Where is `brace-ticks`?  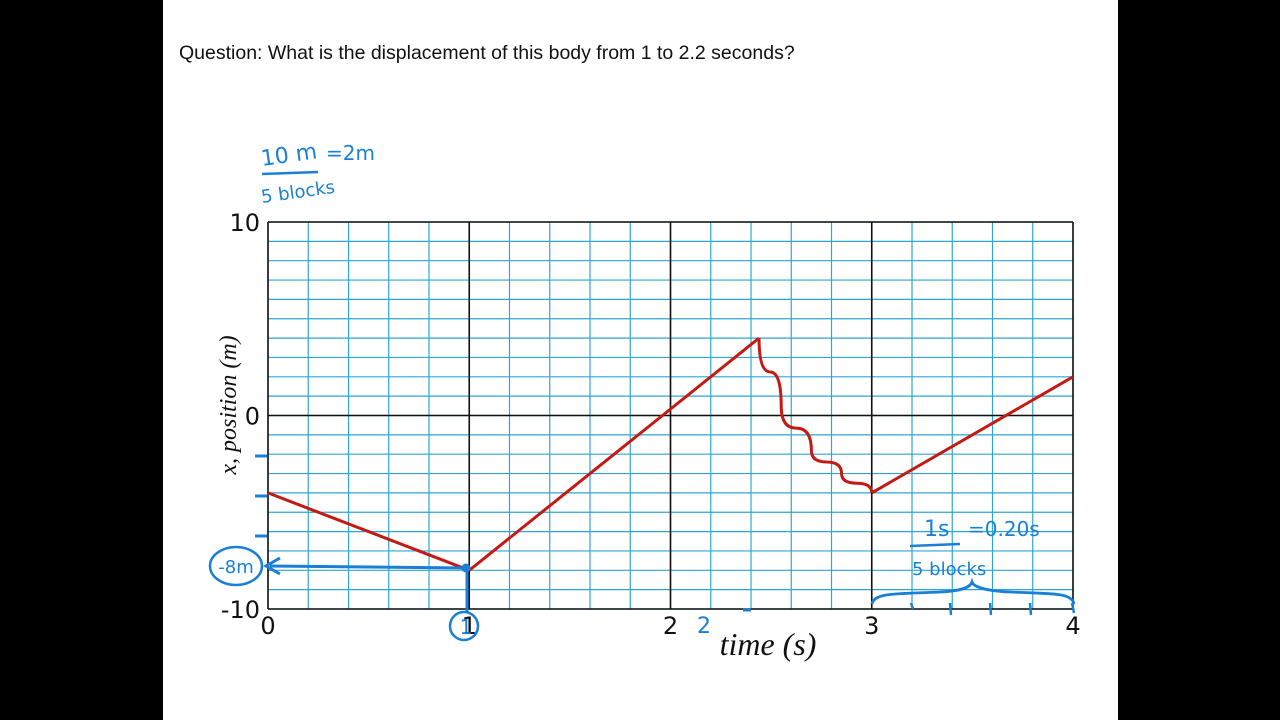
brace-ticks is located at coordinates (992, 609).